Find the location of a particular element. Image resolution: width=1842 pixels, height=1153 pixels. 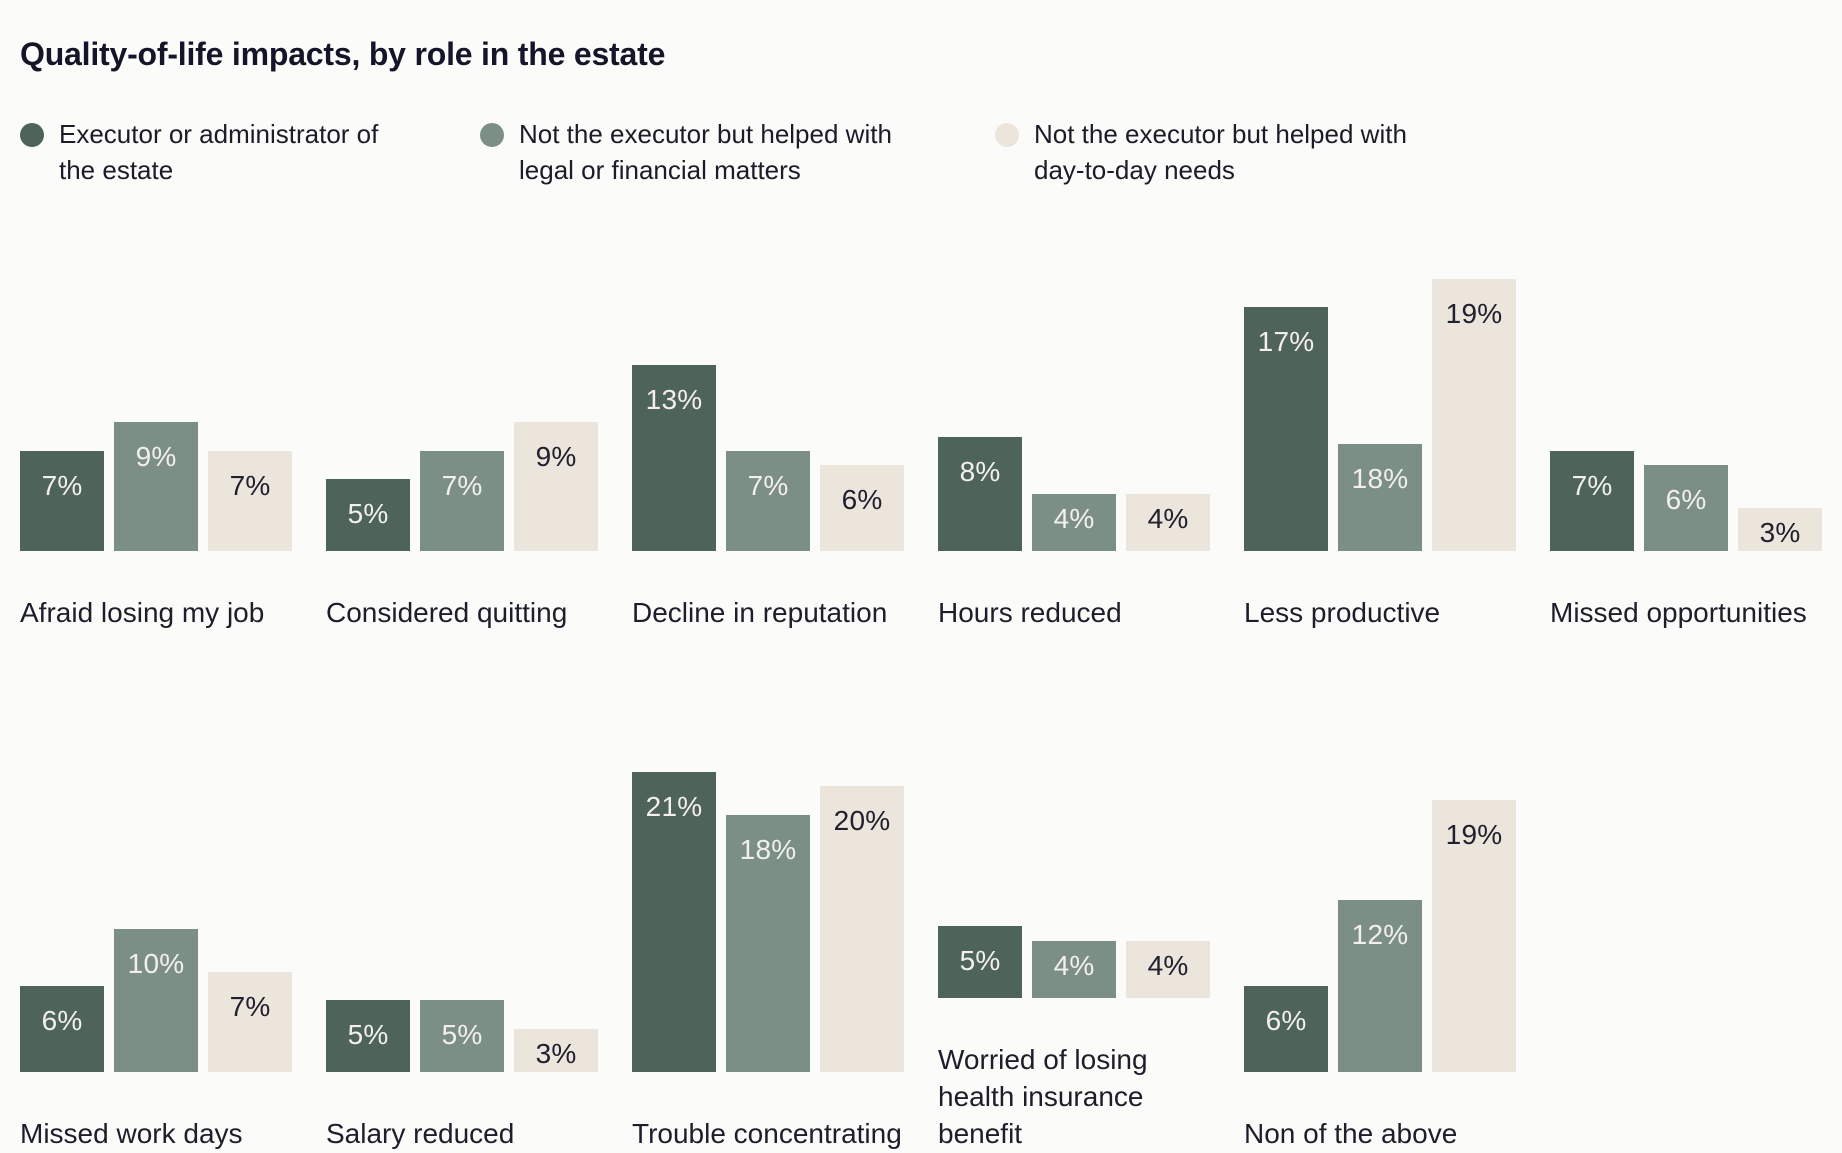

legend-label-line: legal or financial matters is located at coordinates (660, 169).